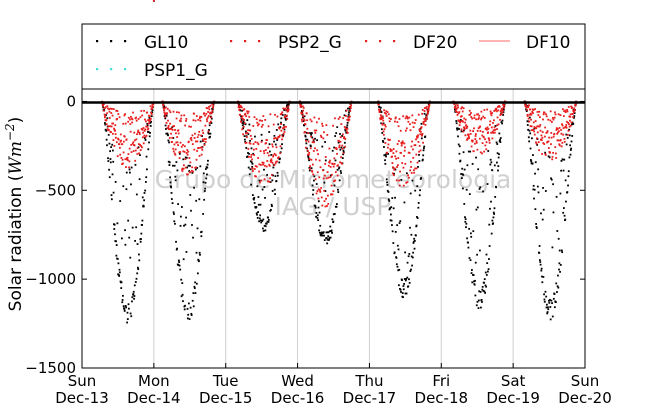 This screenshot has height=409, width=650. I want to click on legend-marker-gl10, so click(111, 41).